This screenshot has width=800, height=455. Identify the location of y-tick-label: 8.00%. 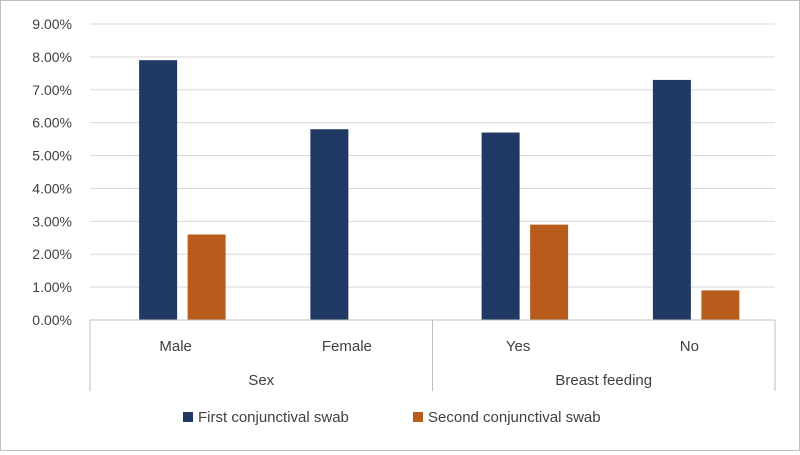
(52, 57).